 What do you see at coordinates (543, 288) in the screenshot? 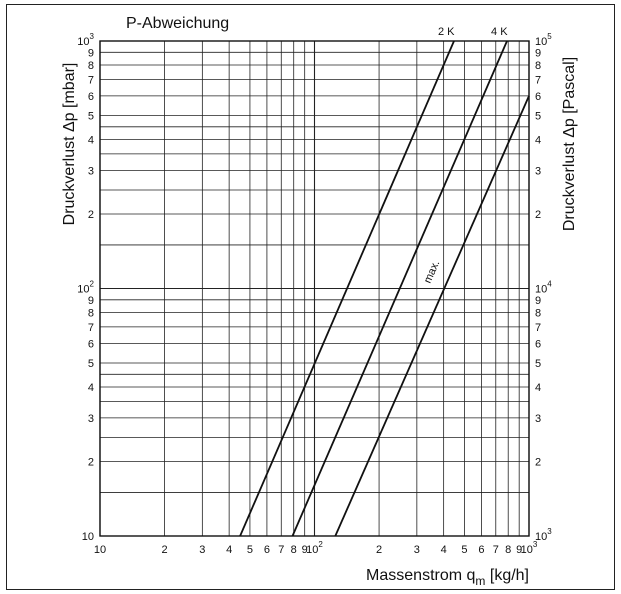
I see `y-right-tick-label: 10⁴` at bounding box center [543, 288].